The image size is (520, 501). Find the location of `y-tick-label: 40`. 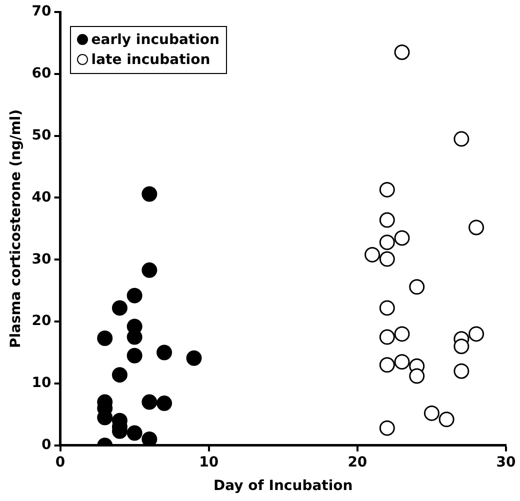

y-tick-label: 40 is located at coordinates (42, 197).